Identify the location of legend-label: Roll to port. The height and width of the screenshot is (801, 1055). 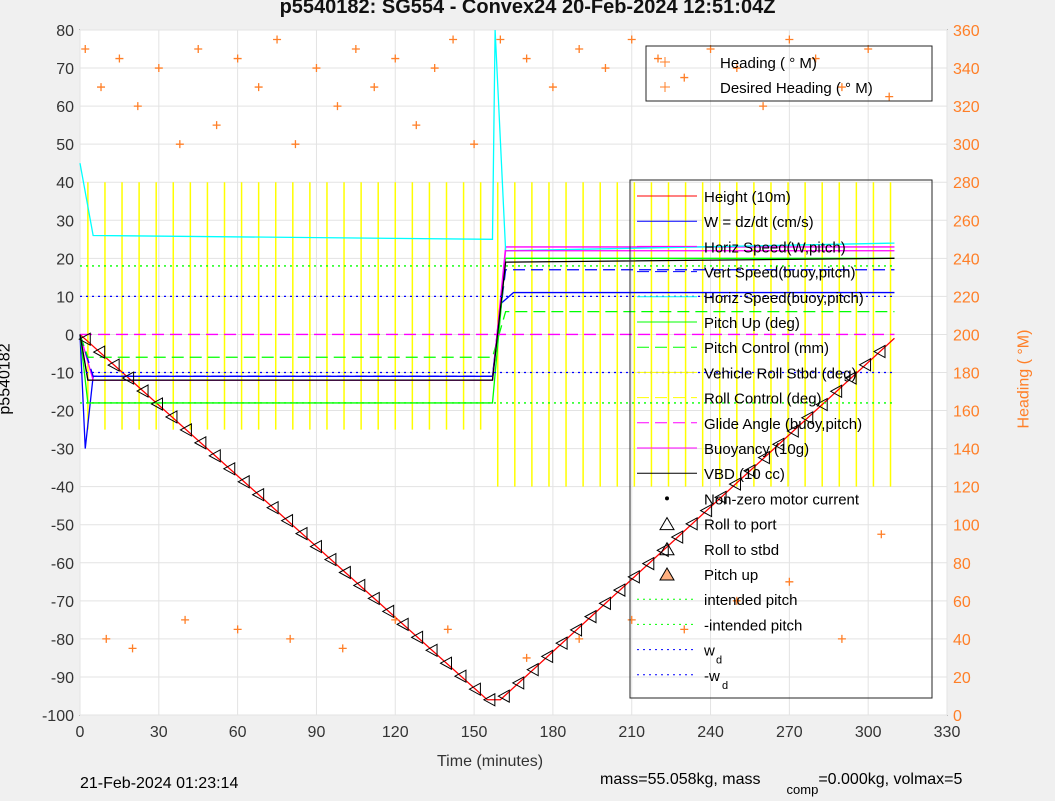
(740, 525).